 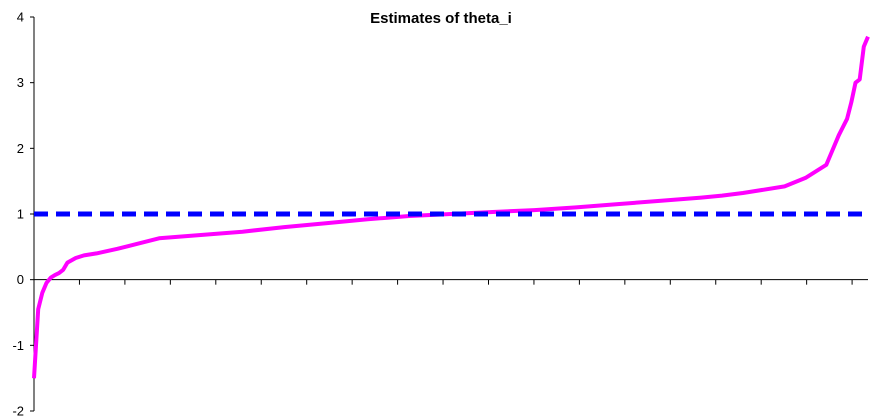 What do you see at coordinates (18, 345) in the screenshot?
I see `y-tick-label: -1` at bounding box center [18, 345].